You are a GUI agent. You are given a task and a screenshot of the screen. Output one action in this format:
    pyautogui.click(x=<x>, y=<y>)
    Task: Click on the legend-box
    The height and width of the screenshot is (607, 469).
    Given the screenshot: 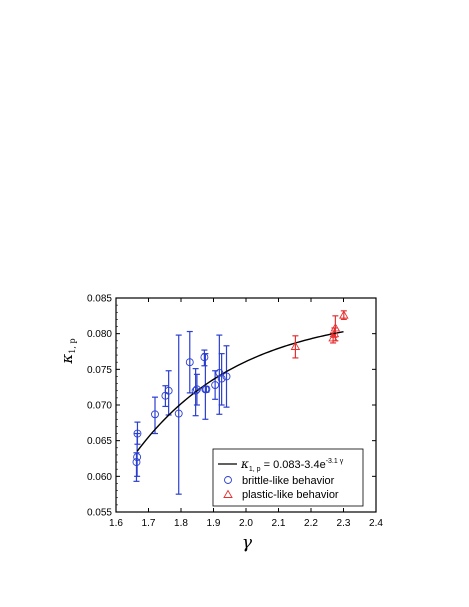 What is the action you would take?
    pyautogui.click(x=288, y=477)
    